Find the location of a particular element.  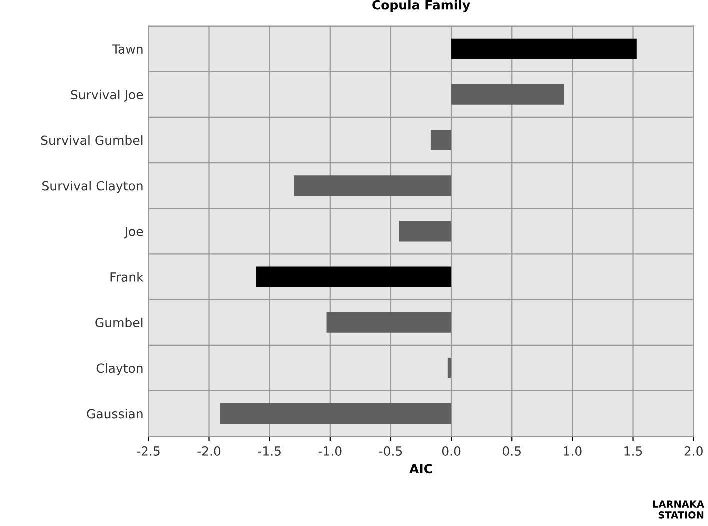

text: LARNAKA STATION is located at coordinates (678, 509).